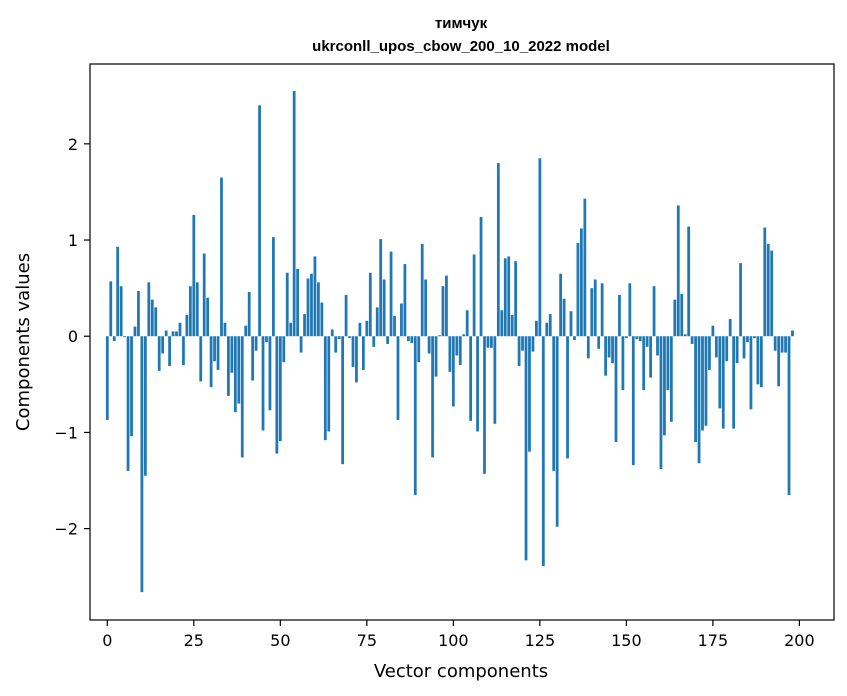 The height and width of the screenshot is (696, 847). What do you see at coordinates (626, 640) in the screenshot?
I see `x-tick-label: 150` at bounding box center [626, 640].